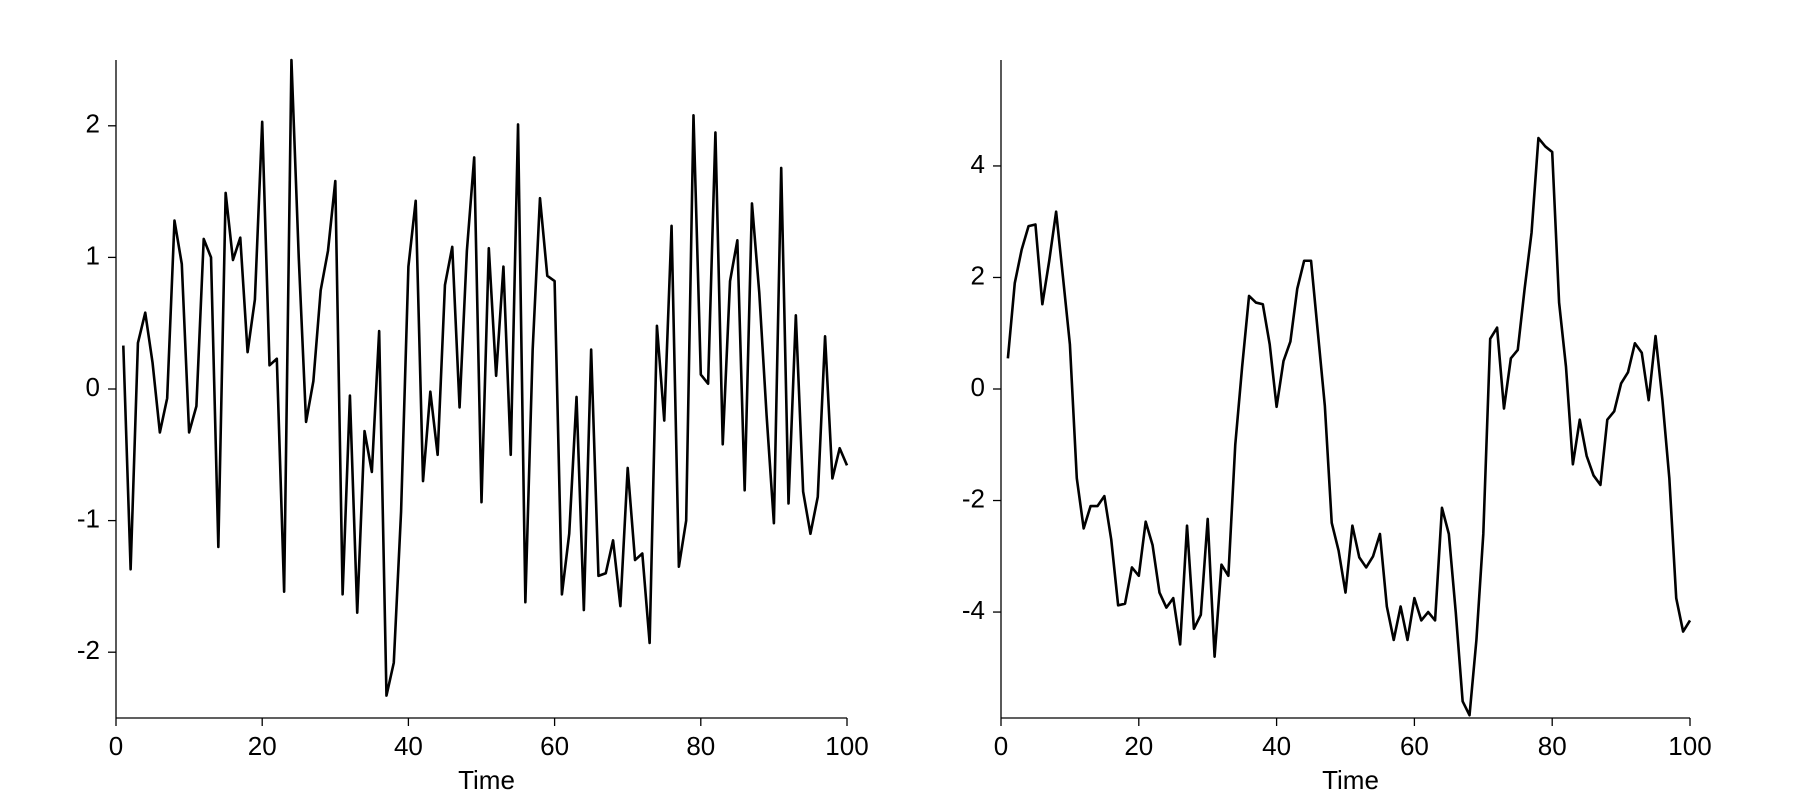  Describe the element at coordinates (88, 518) in the screenshot. I see `y-tick-label: -1` at that location.